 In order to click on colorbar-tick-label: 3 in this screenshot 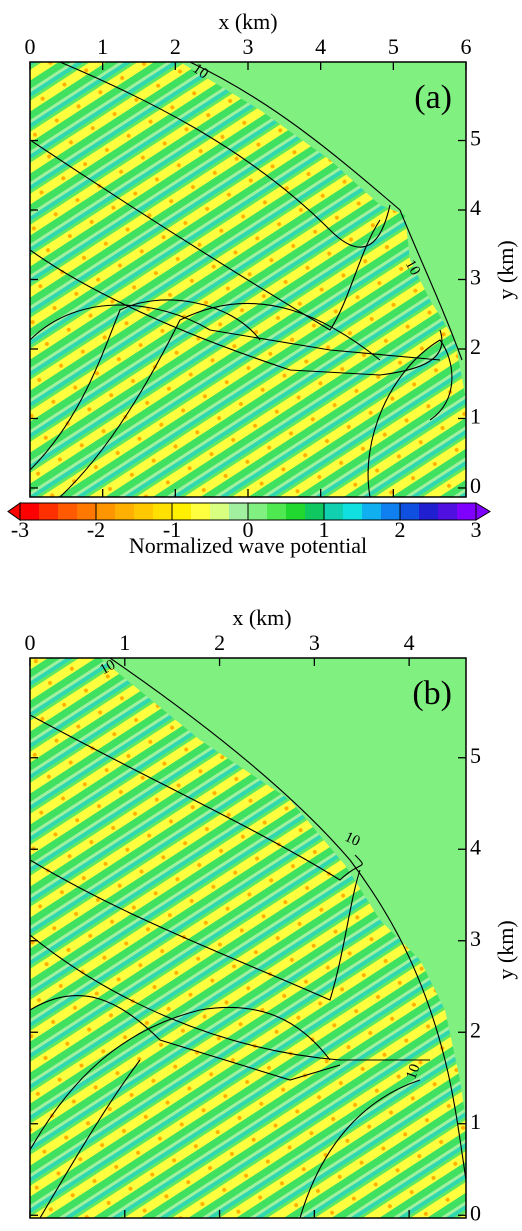, I will do `click(476, 529)`.